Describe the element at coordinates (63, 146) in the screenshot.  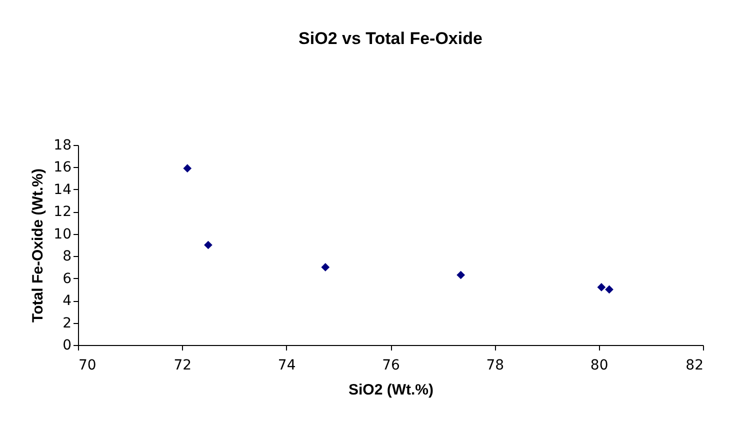
I see `y-tick-label: 18` at that location.